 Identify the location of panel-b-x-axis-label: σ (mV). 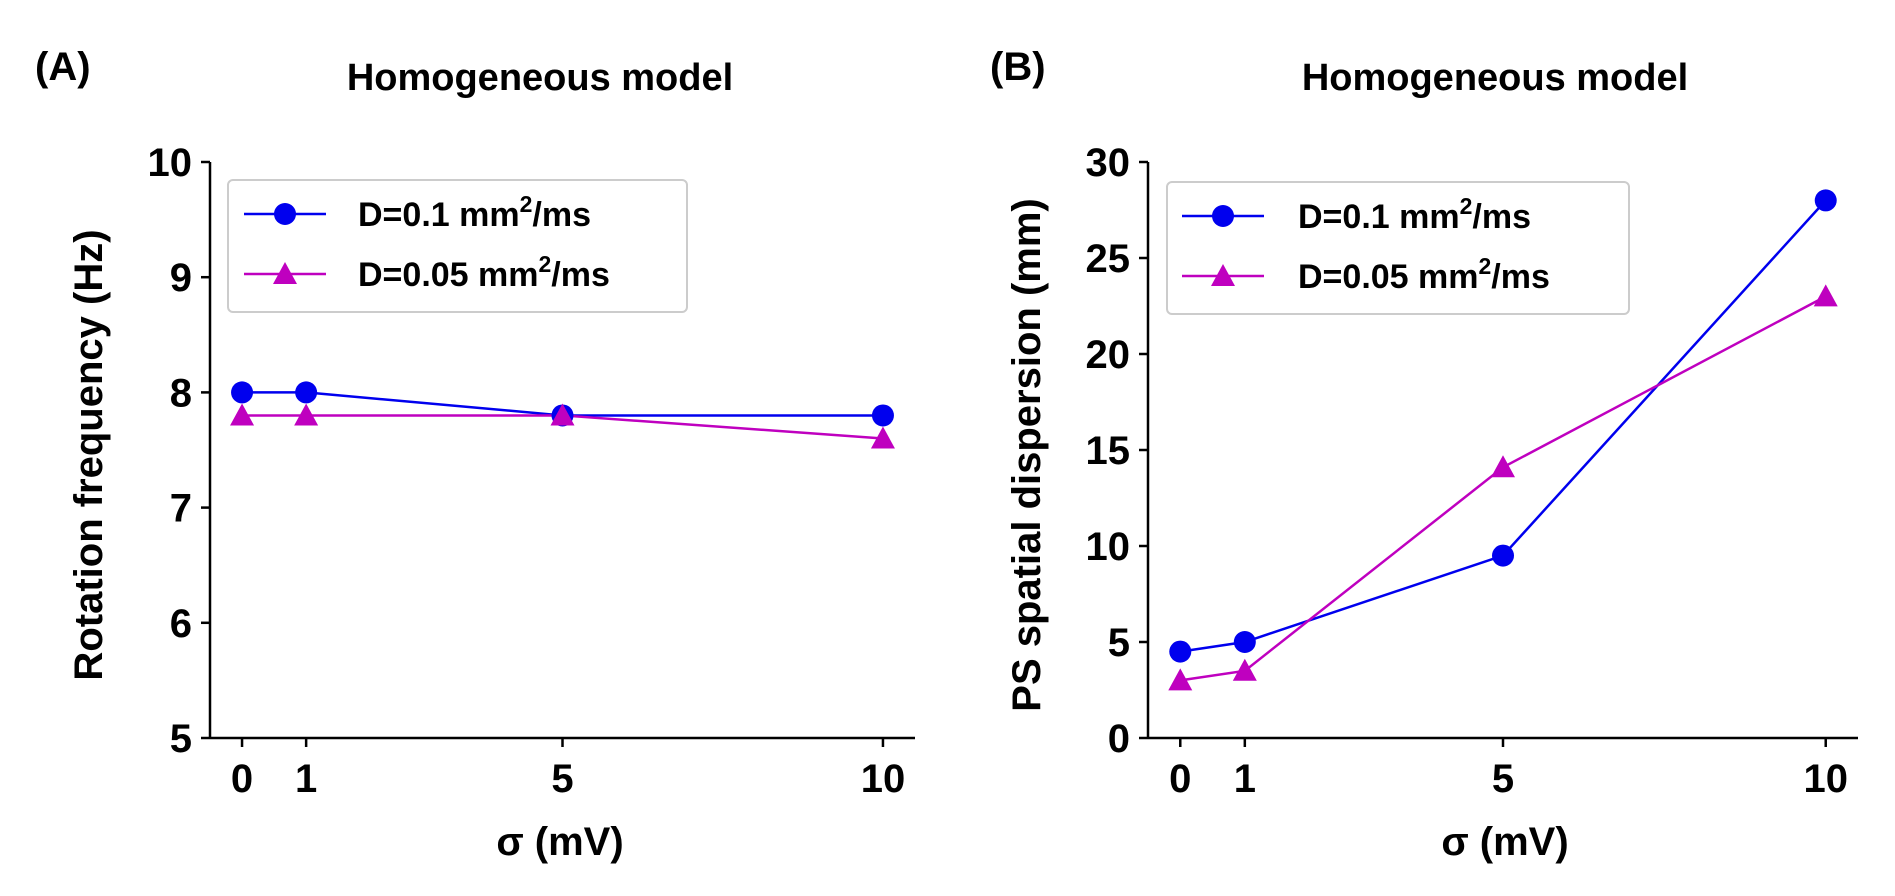
(1504, 842).